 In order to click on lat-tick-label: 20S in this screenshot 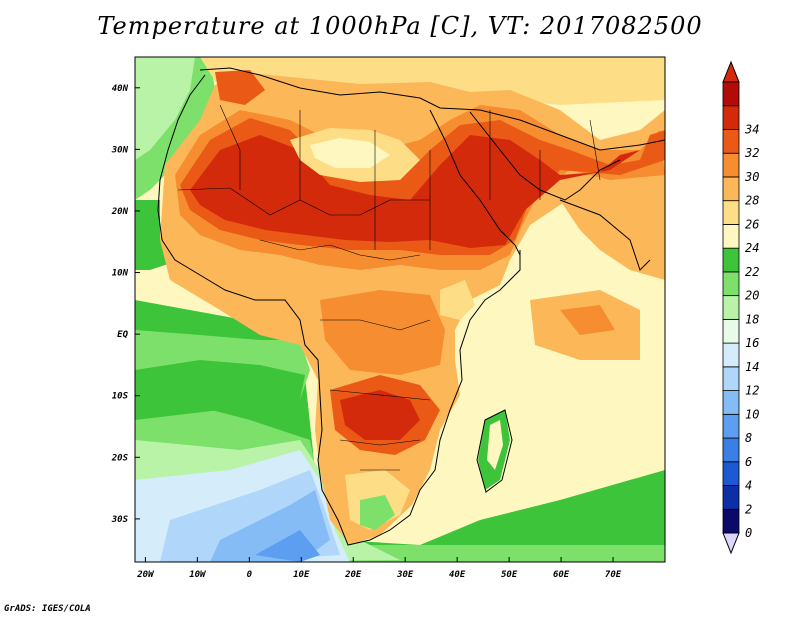, I will do `click(120, 458)`.